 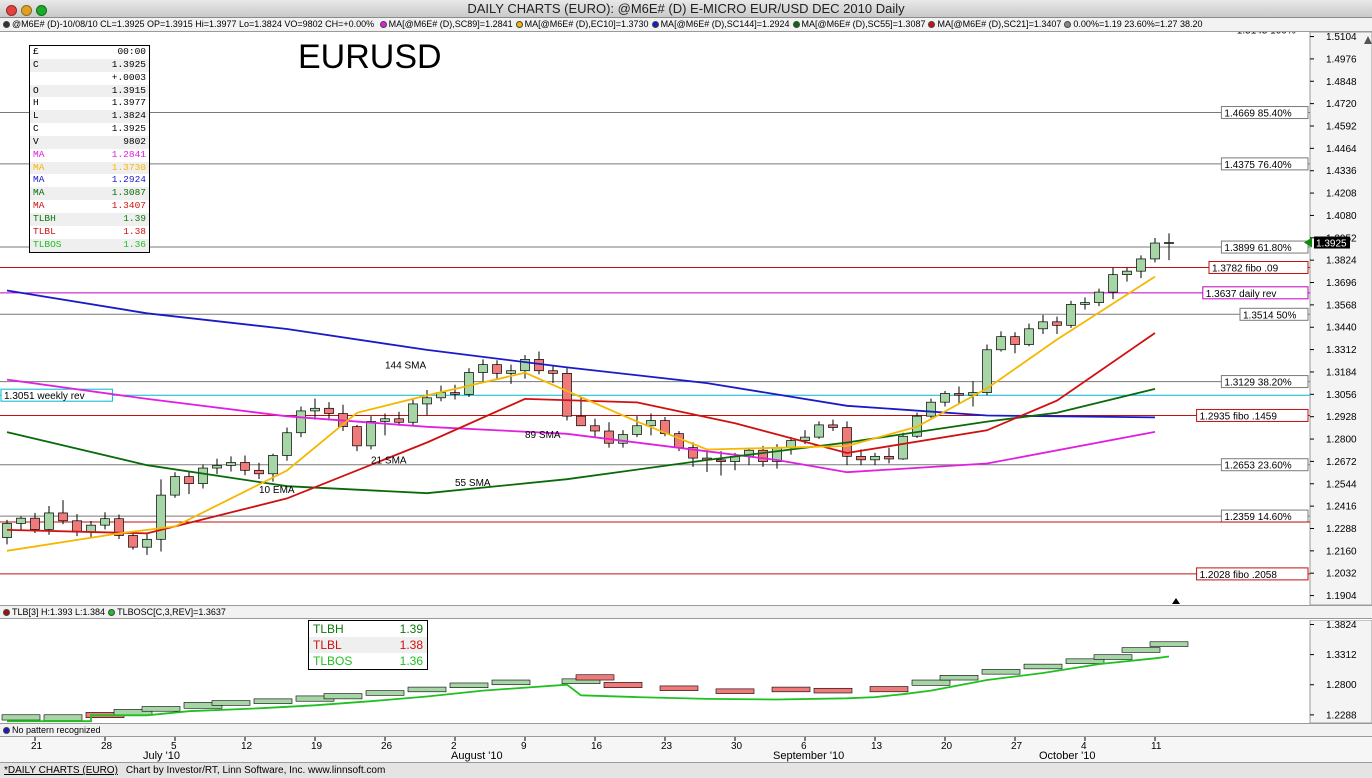 I want to click on scroll-up-icon, so click(x=1368, y=40).